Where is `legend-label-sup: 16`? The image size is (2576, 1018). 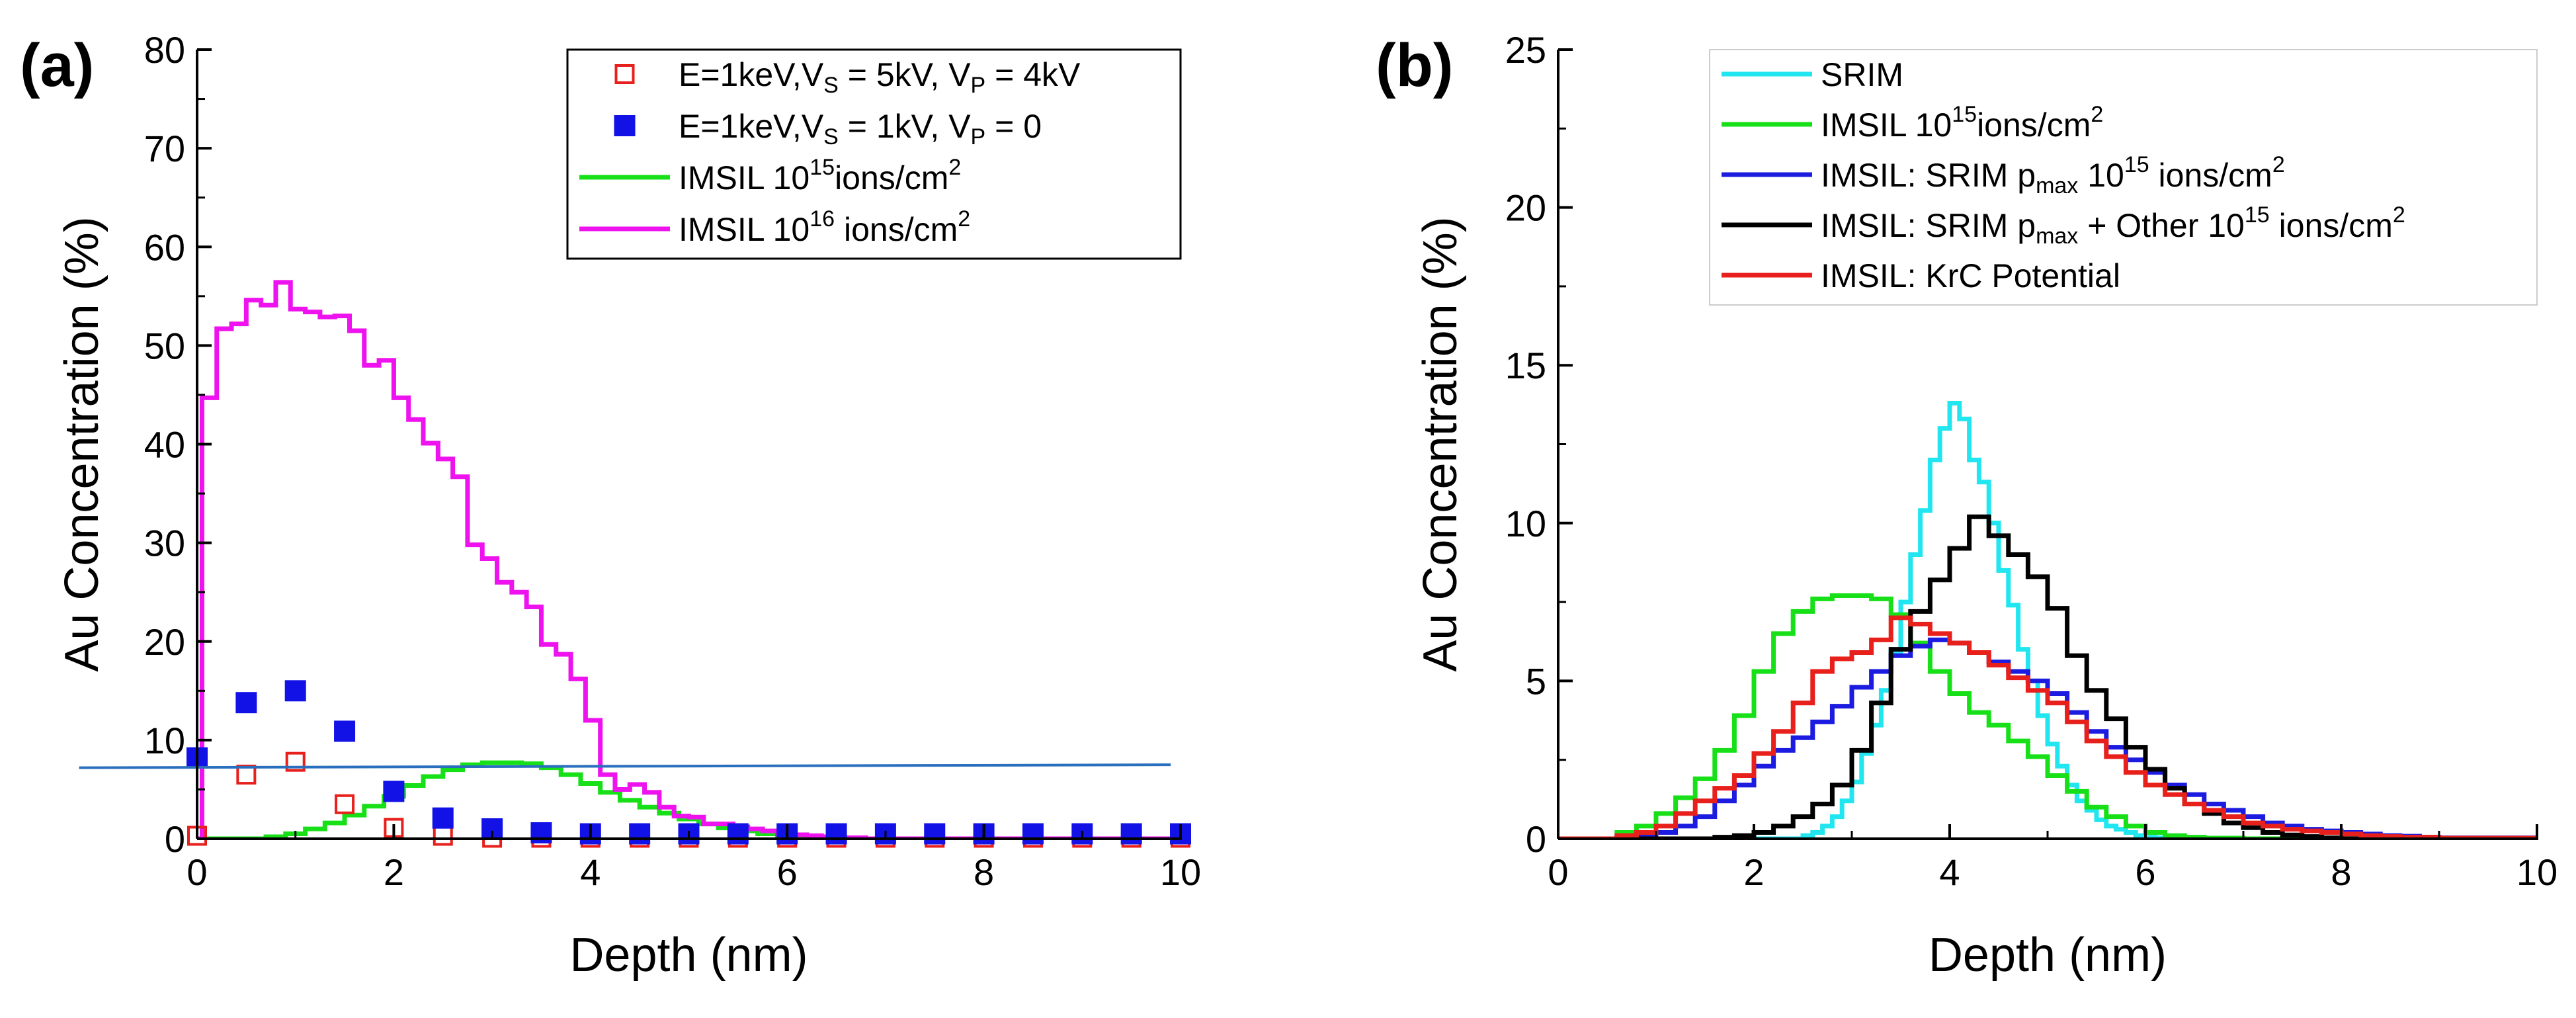
legend-label-sup: 16 is located at coordinates (823, 219).